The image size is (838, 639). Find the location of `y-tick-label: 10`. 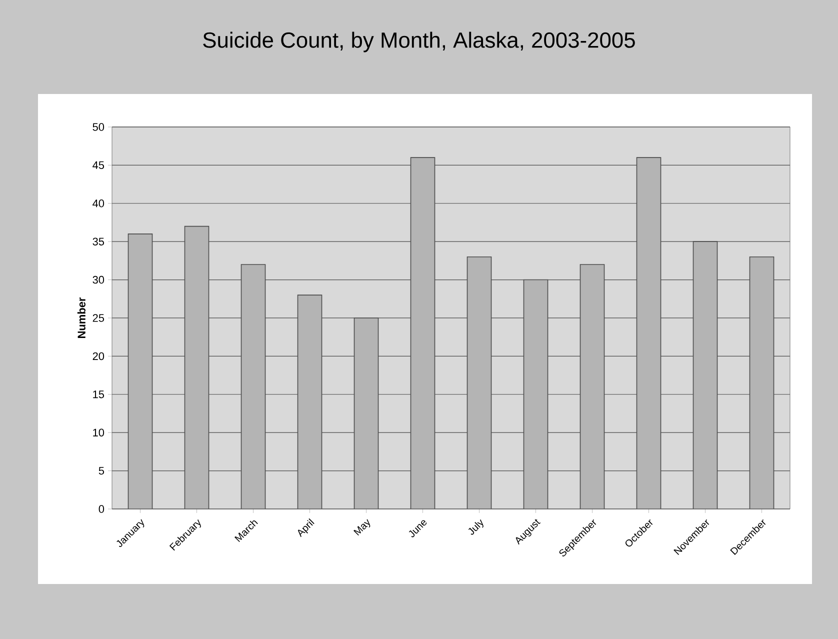

y-tick-label: 10 is located at coordinates (98, 432).